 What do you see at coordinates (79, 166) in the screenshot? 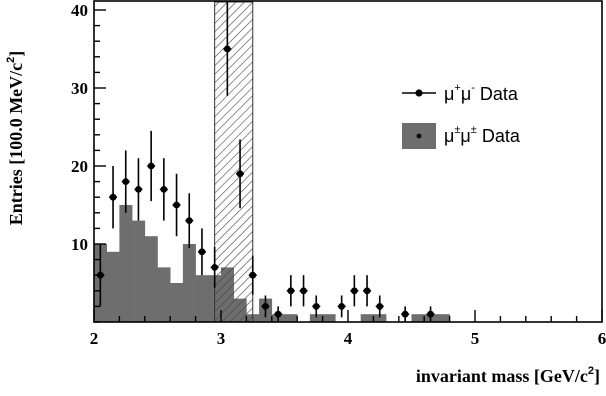
I see `y-tick-label: 20` at bounding box center [79, 166].